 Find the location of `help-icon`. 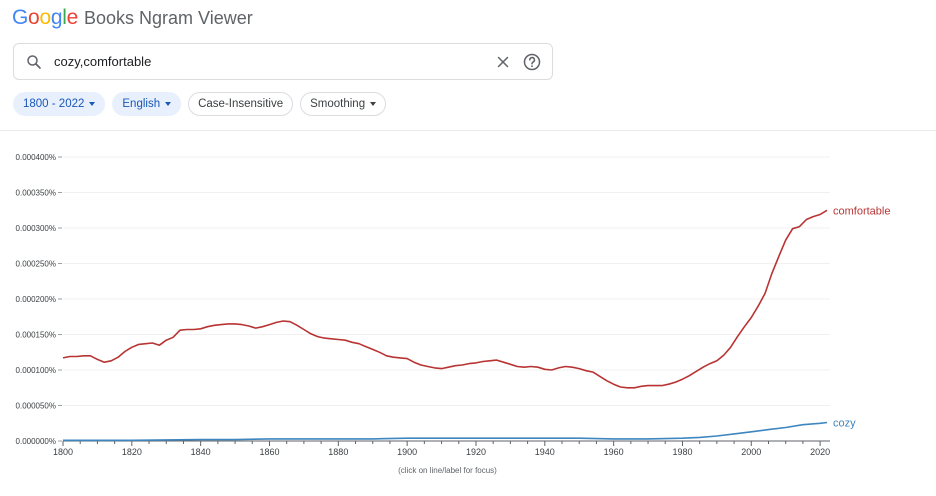

help-icon is located at coordinates (532, 62).